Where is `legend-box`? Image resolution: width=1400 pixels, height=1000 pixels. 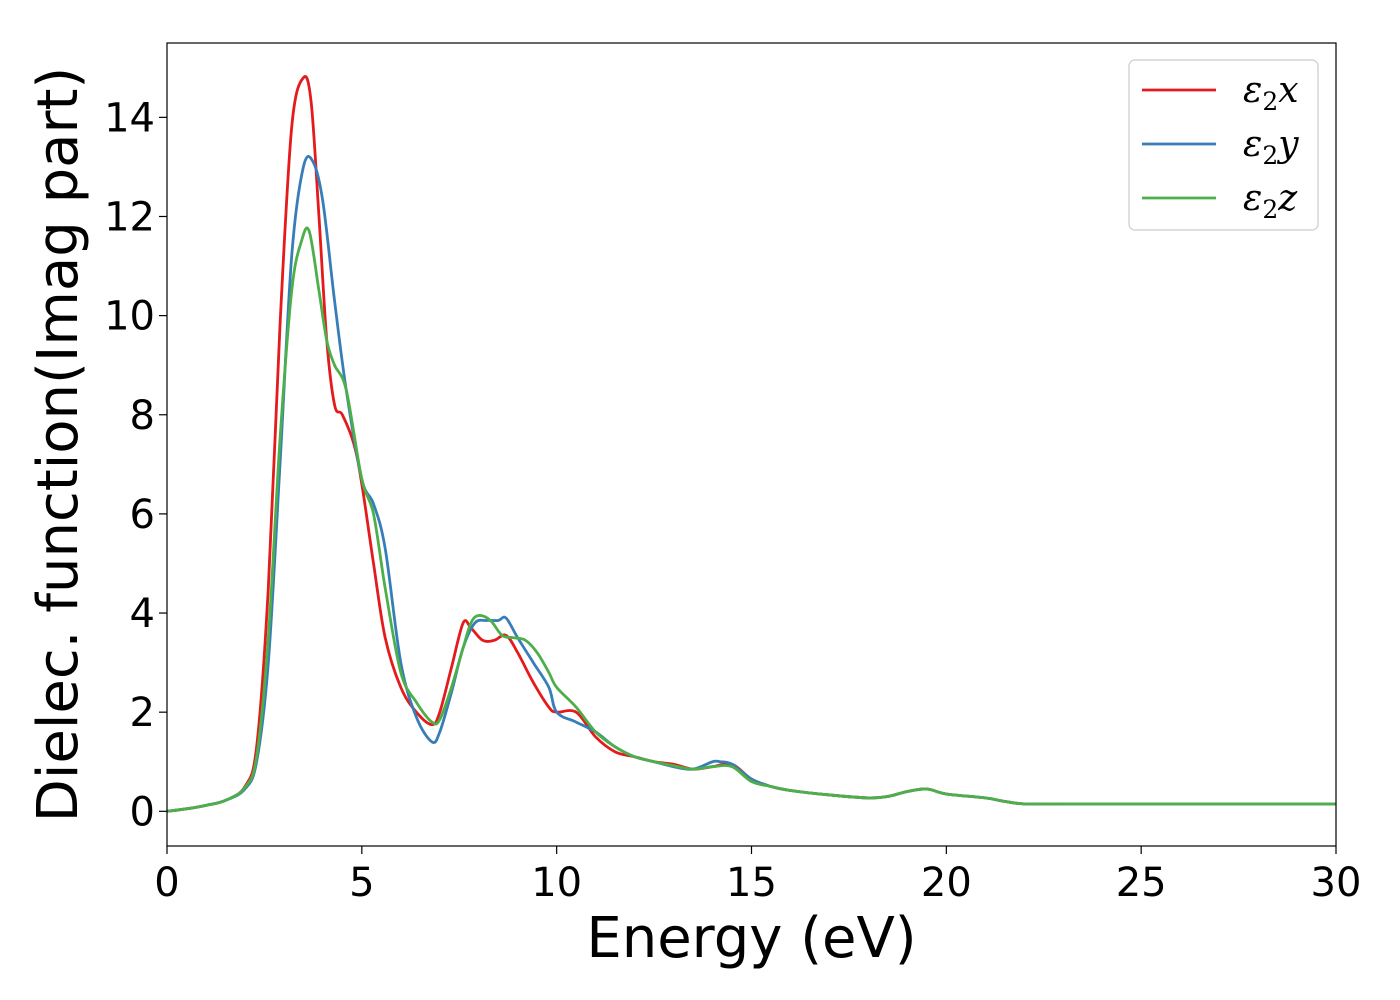 legend-box is located at coordinates (1223, 145).